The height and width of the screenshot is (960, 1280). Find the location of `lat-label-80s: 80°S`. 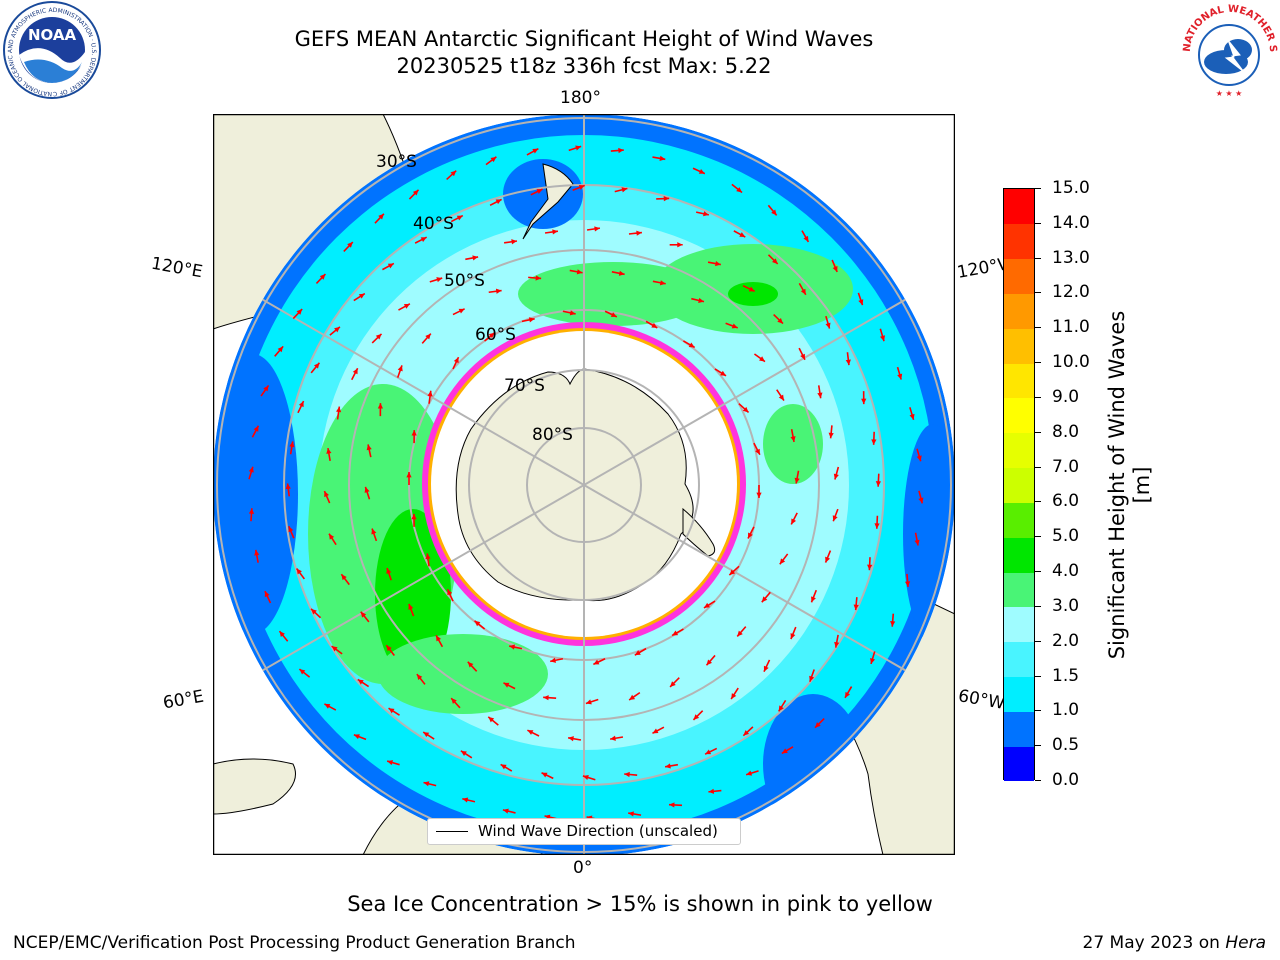

lat-label-80s: 80°S is located at coordinates (552, 435).